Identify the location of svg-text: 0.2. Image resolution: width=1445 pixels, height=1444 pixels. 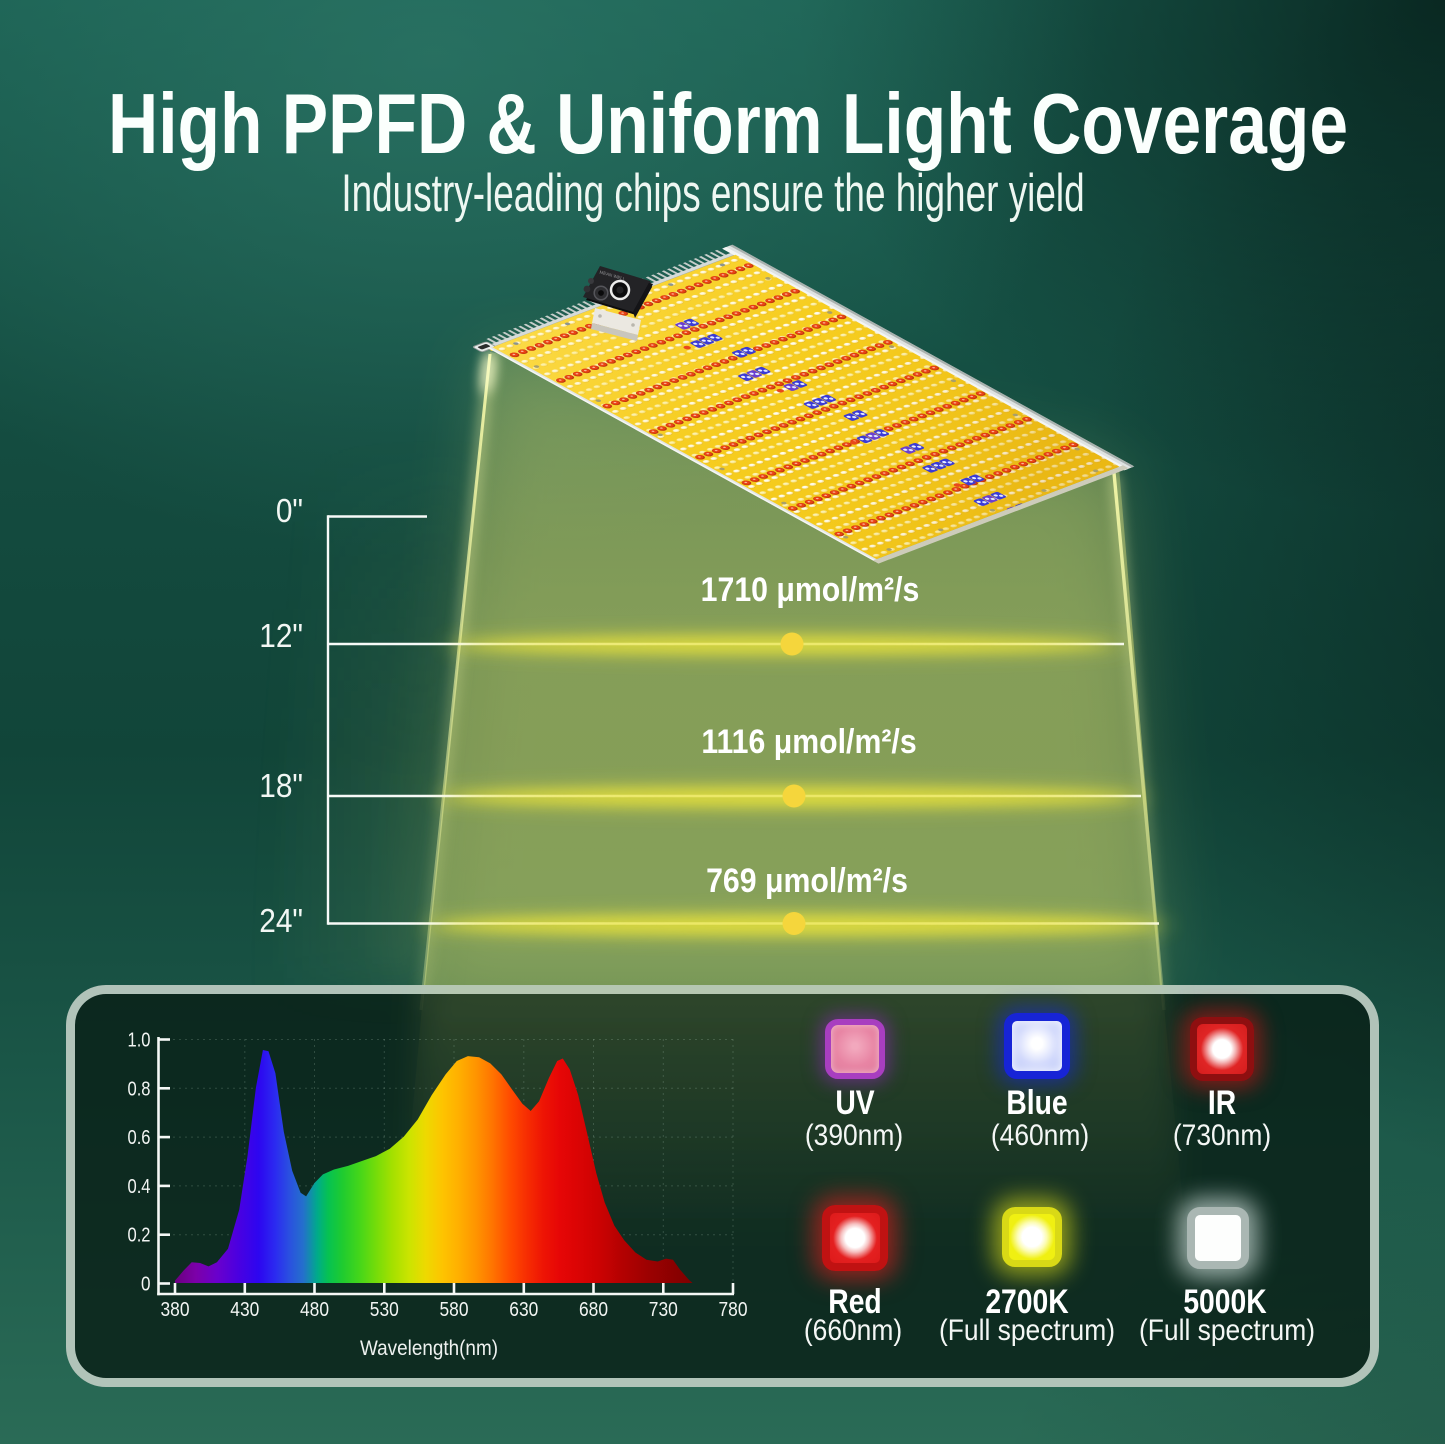
(139, 1236).